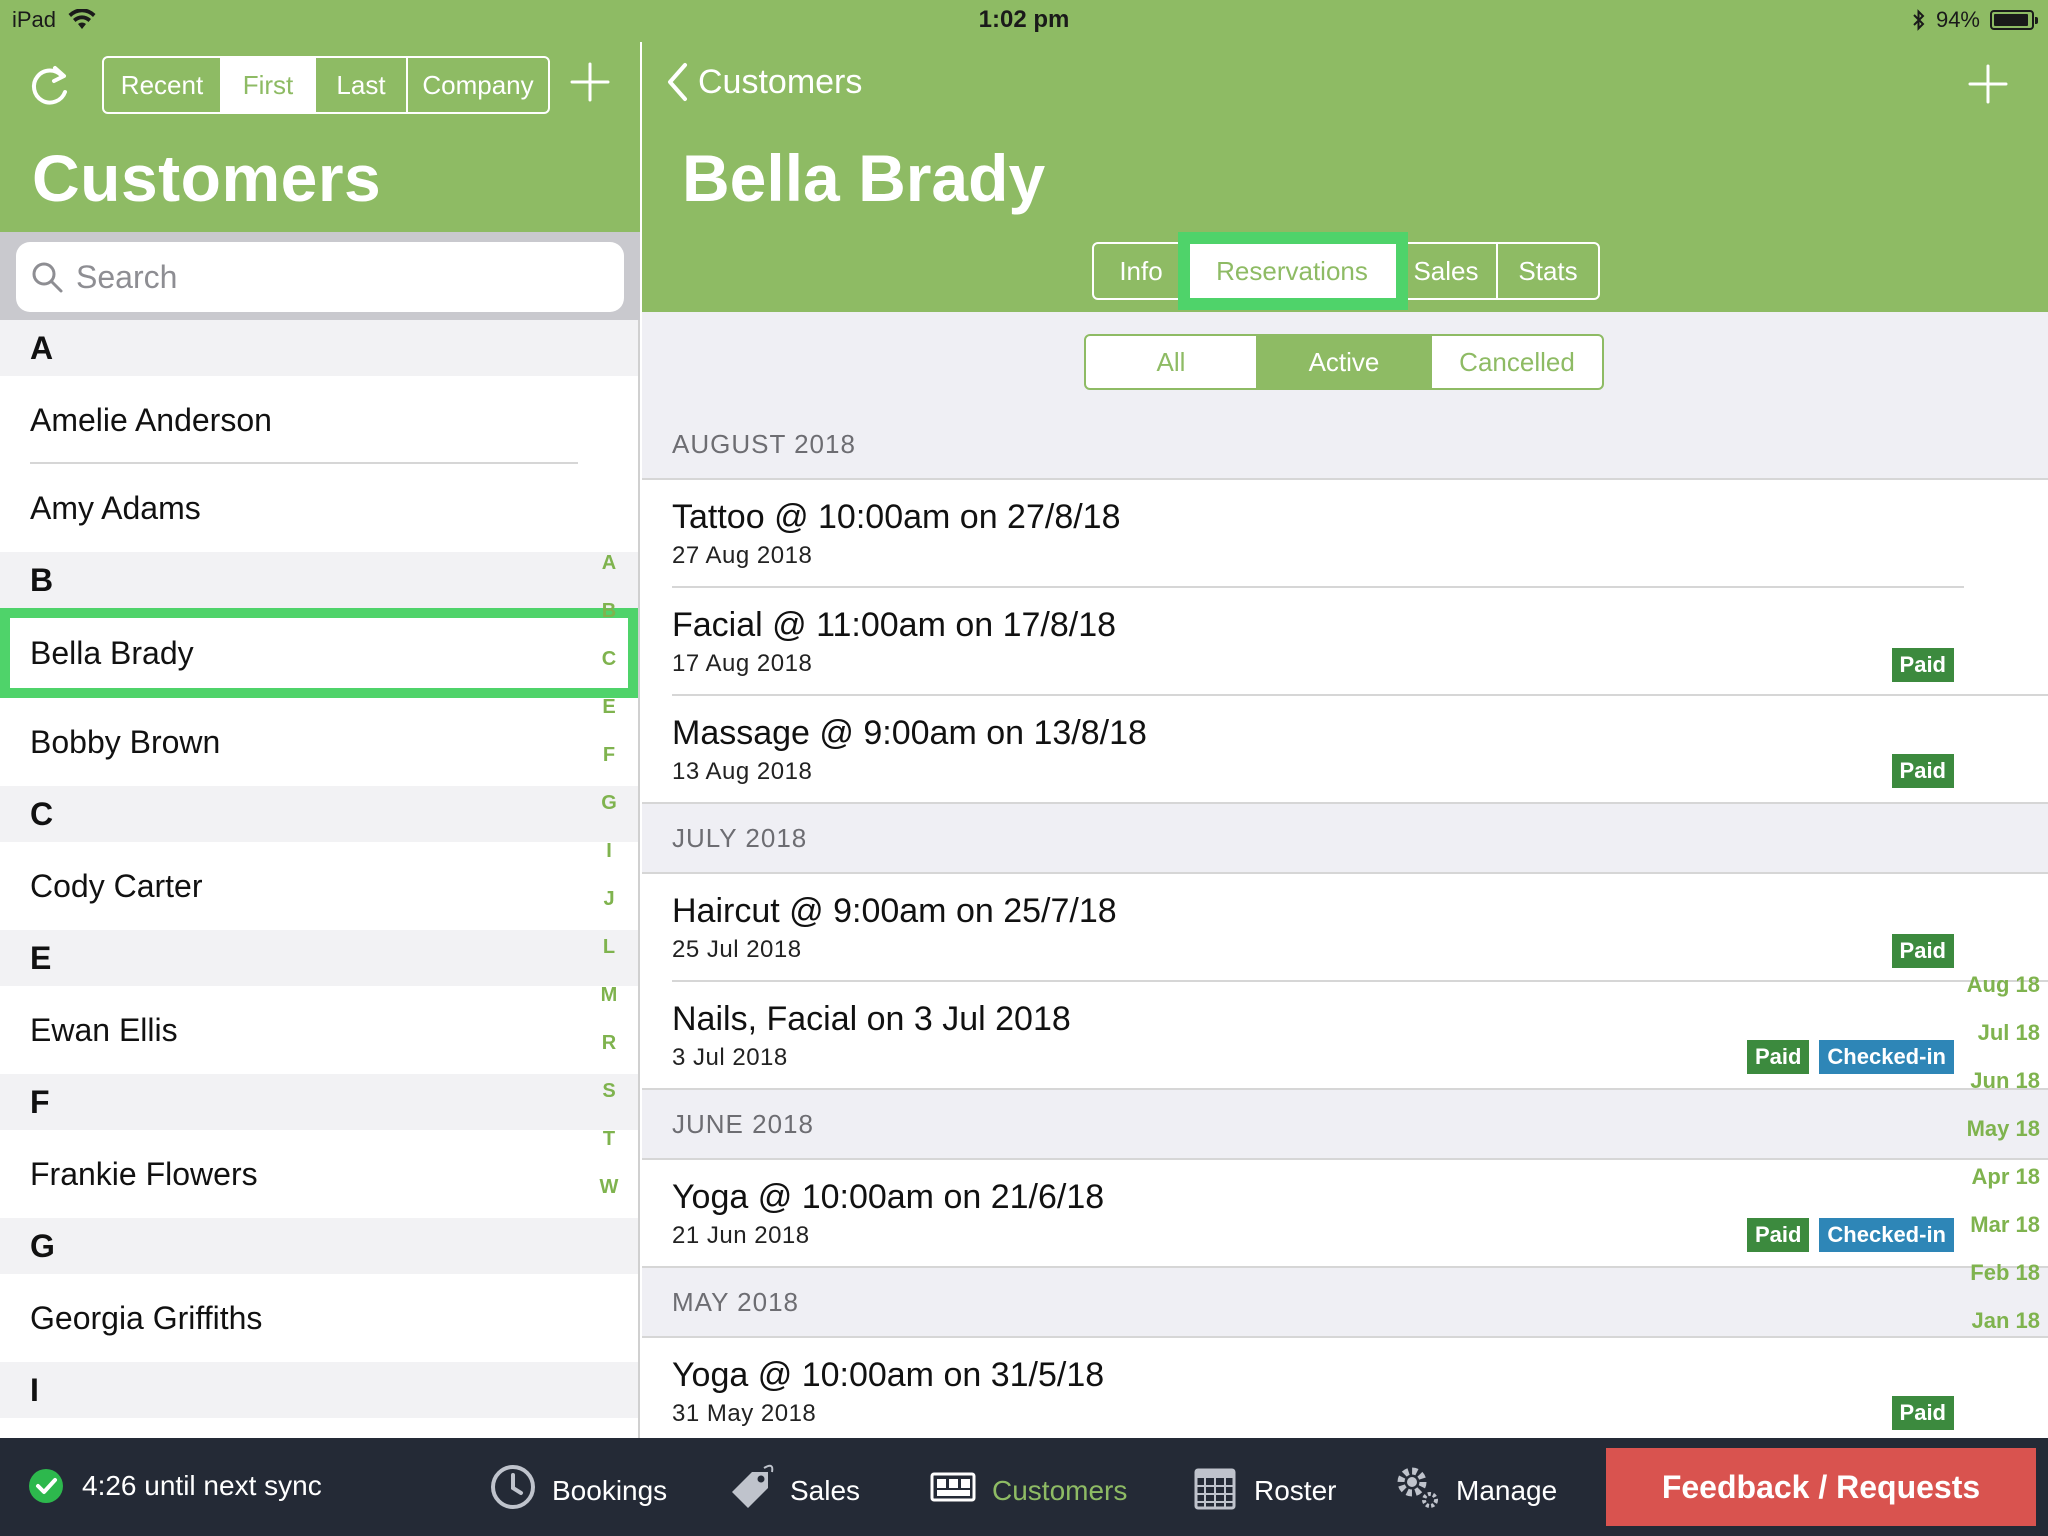 The height and width of the screenshot is (1536, 2048). What do you see at coordinates (319, 580) in the screenshot?
I see `section-header: B` at bounding box center [319, 580].